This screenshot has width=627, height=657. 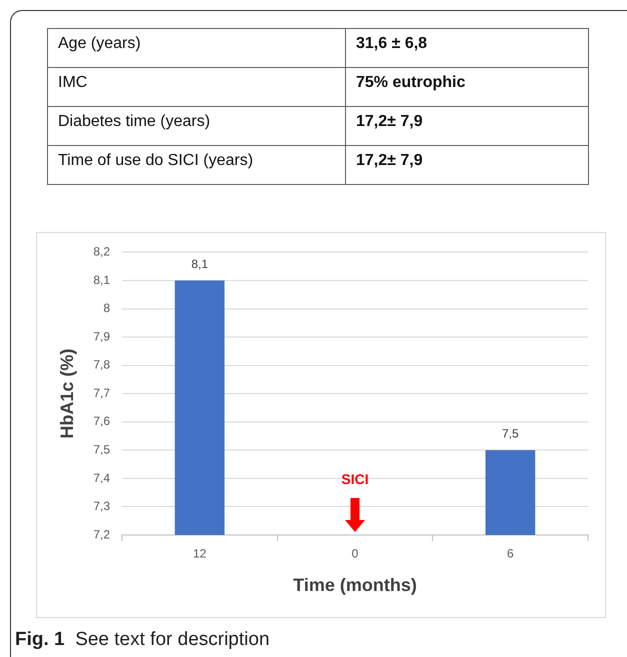 I want to click on text: IMC, so click(x=197, y=87).